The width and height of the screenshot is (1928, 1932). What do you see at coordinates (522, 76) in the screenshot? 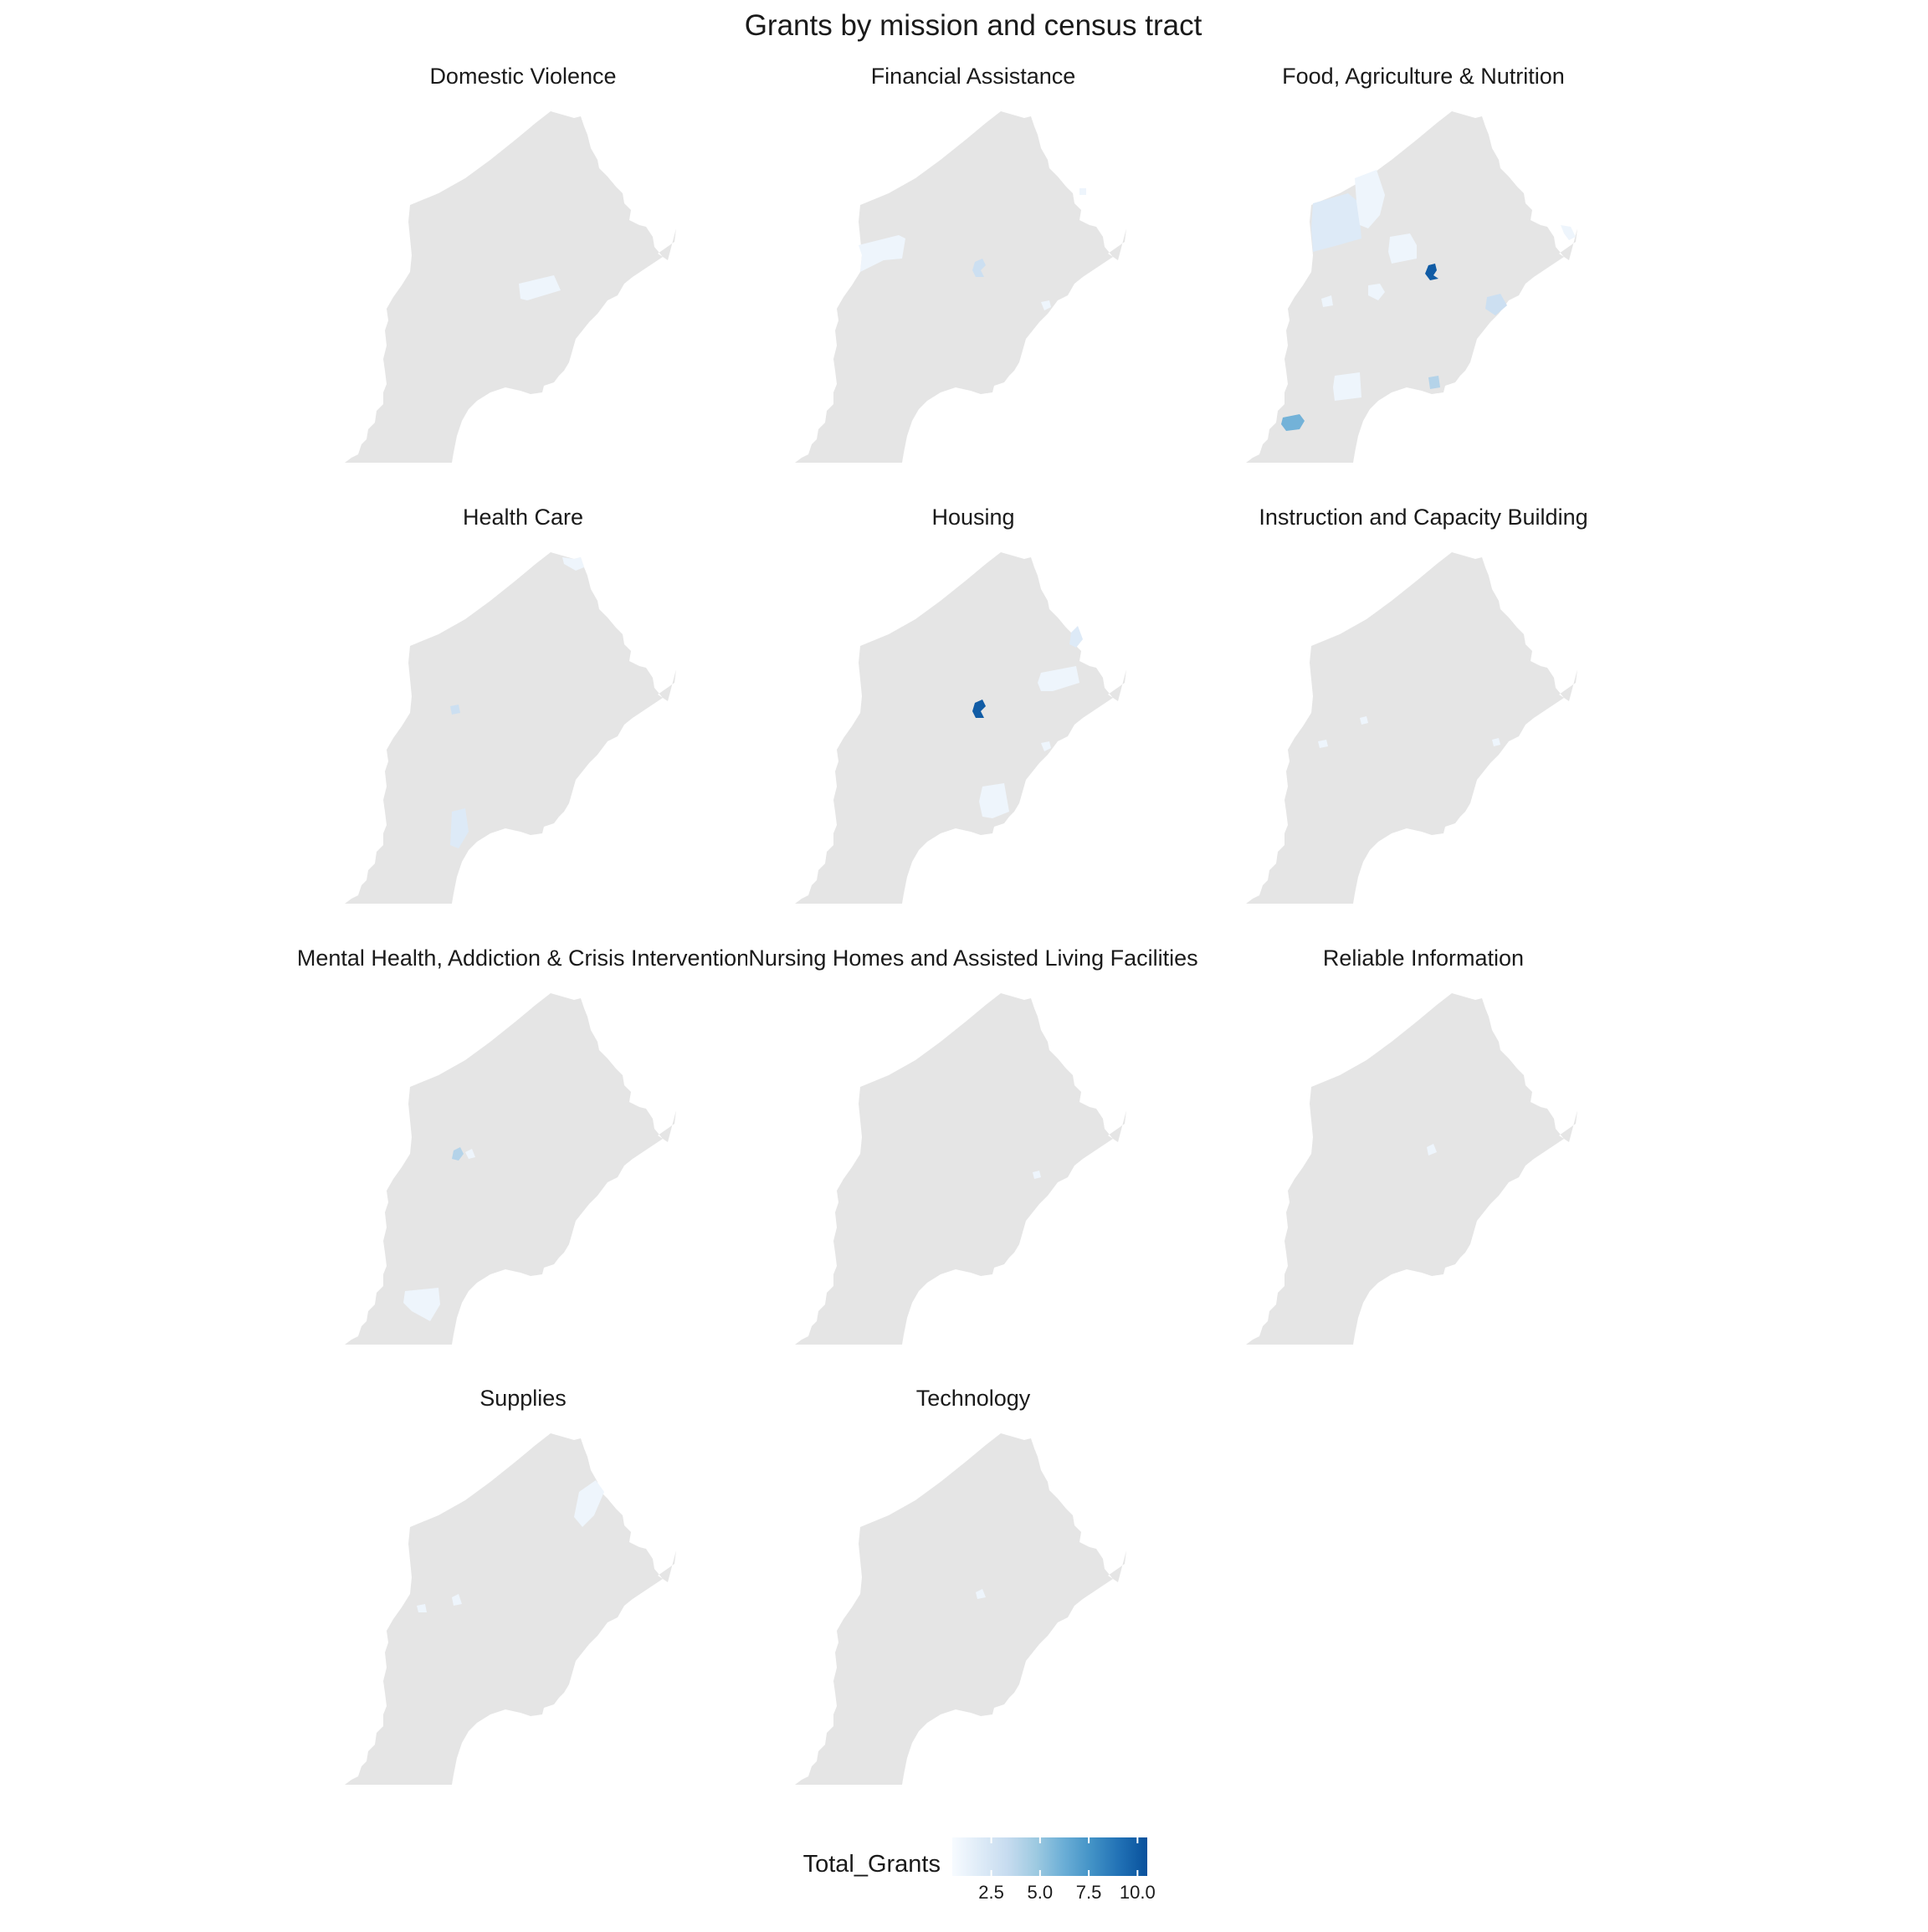
I see `facet-title: Domestic Violence` at bounding box center [522, 76].